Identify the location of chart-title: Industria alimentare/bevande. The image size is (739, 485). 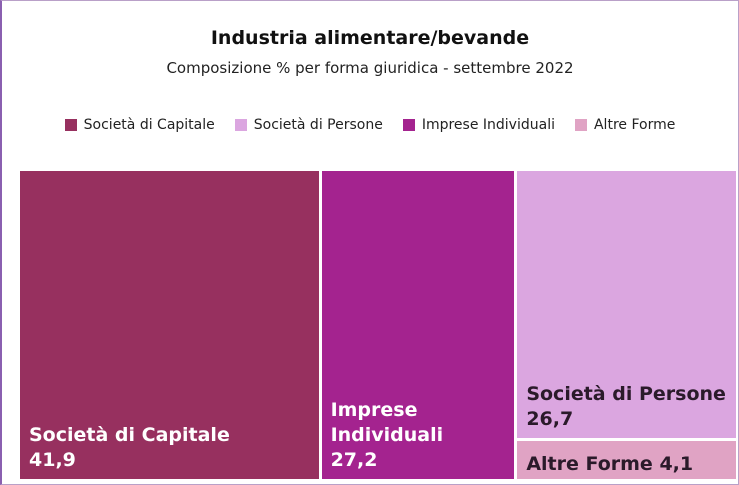
(370, 38).